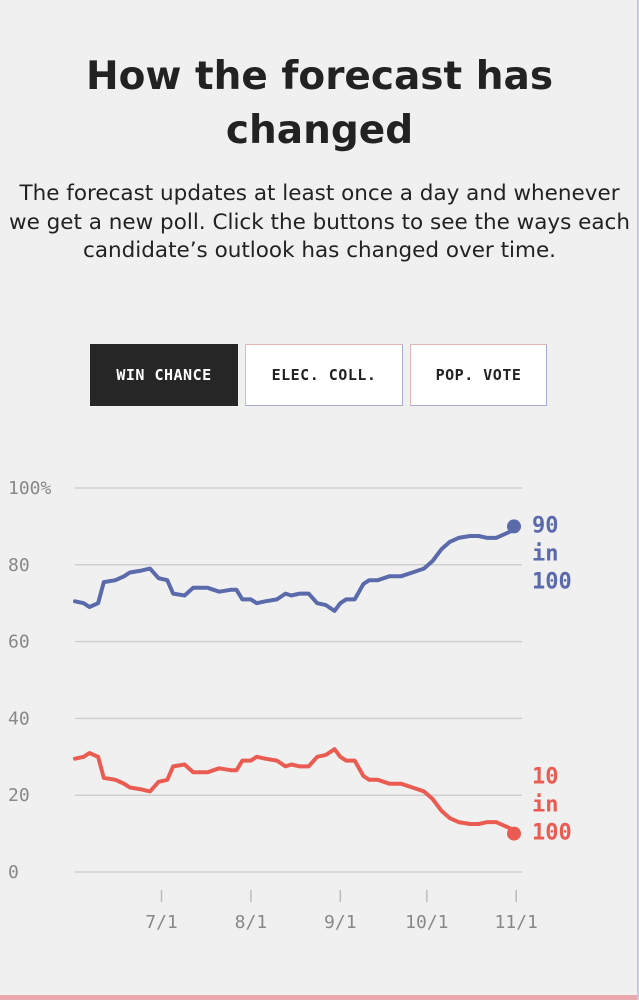 Image resolution: width=639 pixels, height=1000 pixels. I want to click on series-end-label-0: in, so click(545, 553).